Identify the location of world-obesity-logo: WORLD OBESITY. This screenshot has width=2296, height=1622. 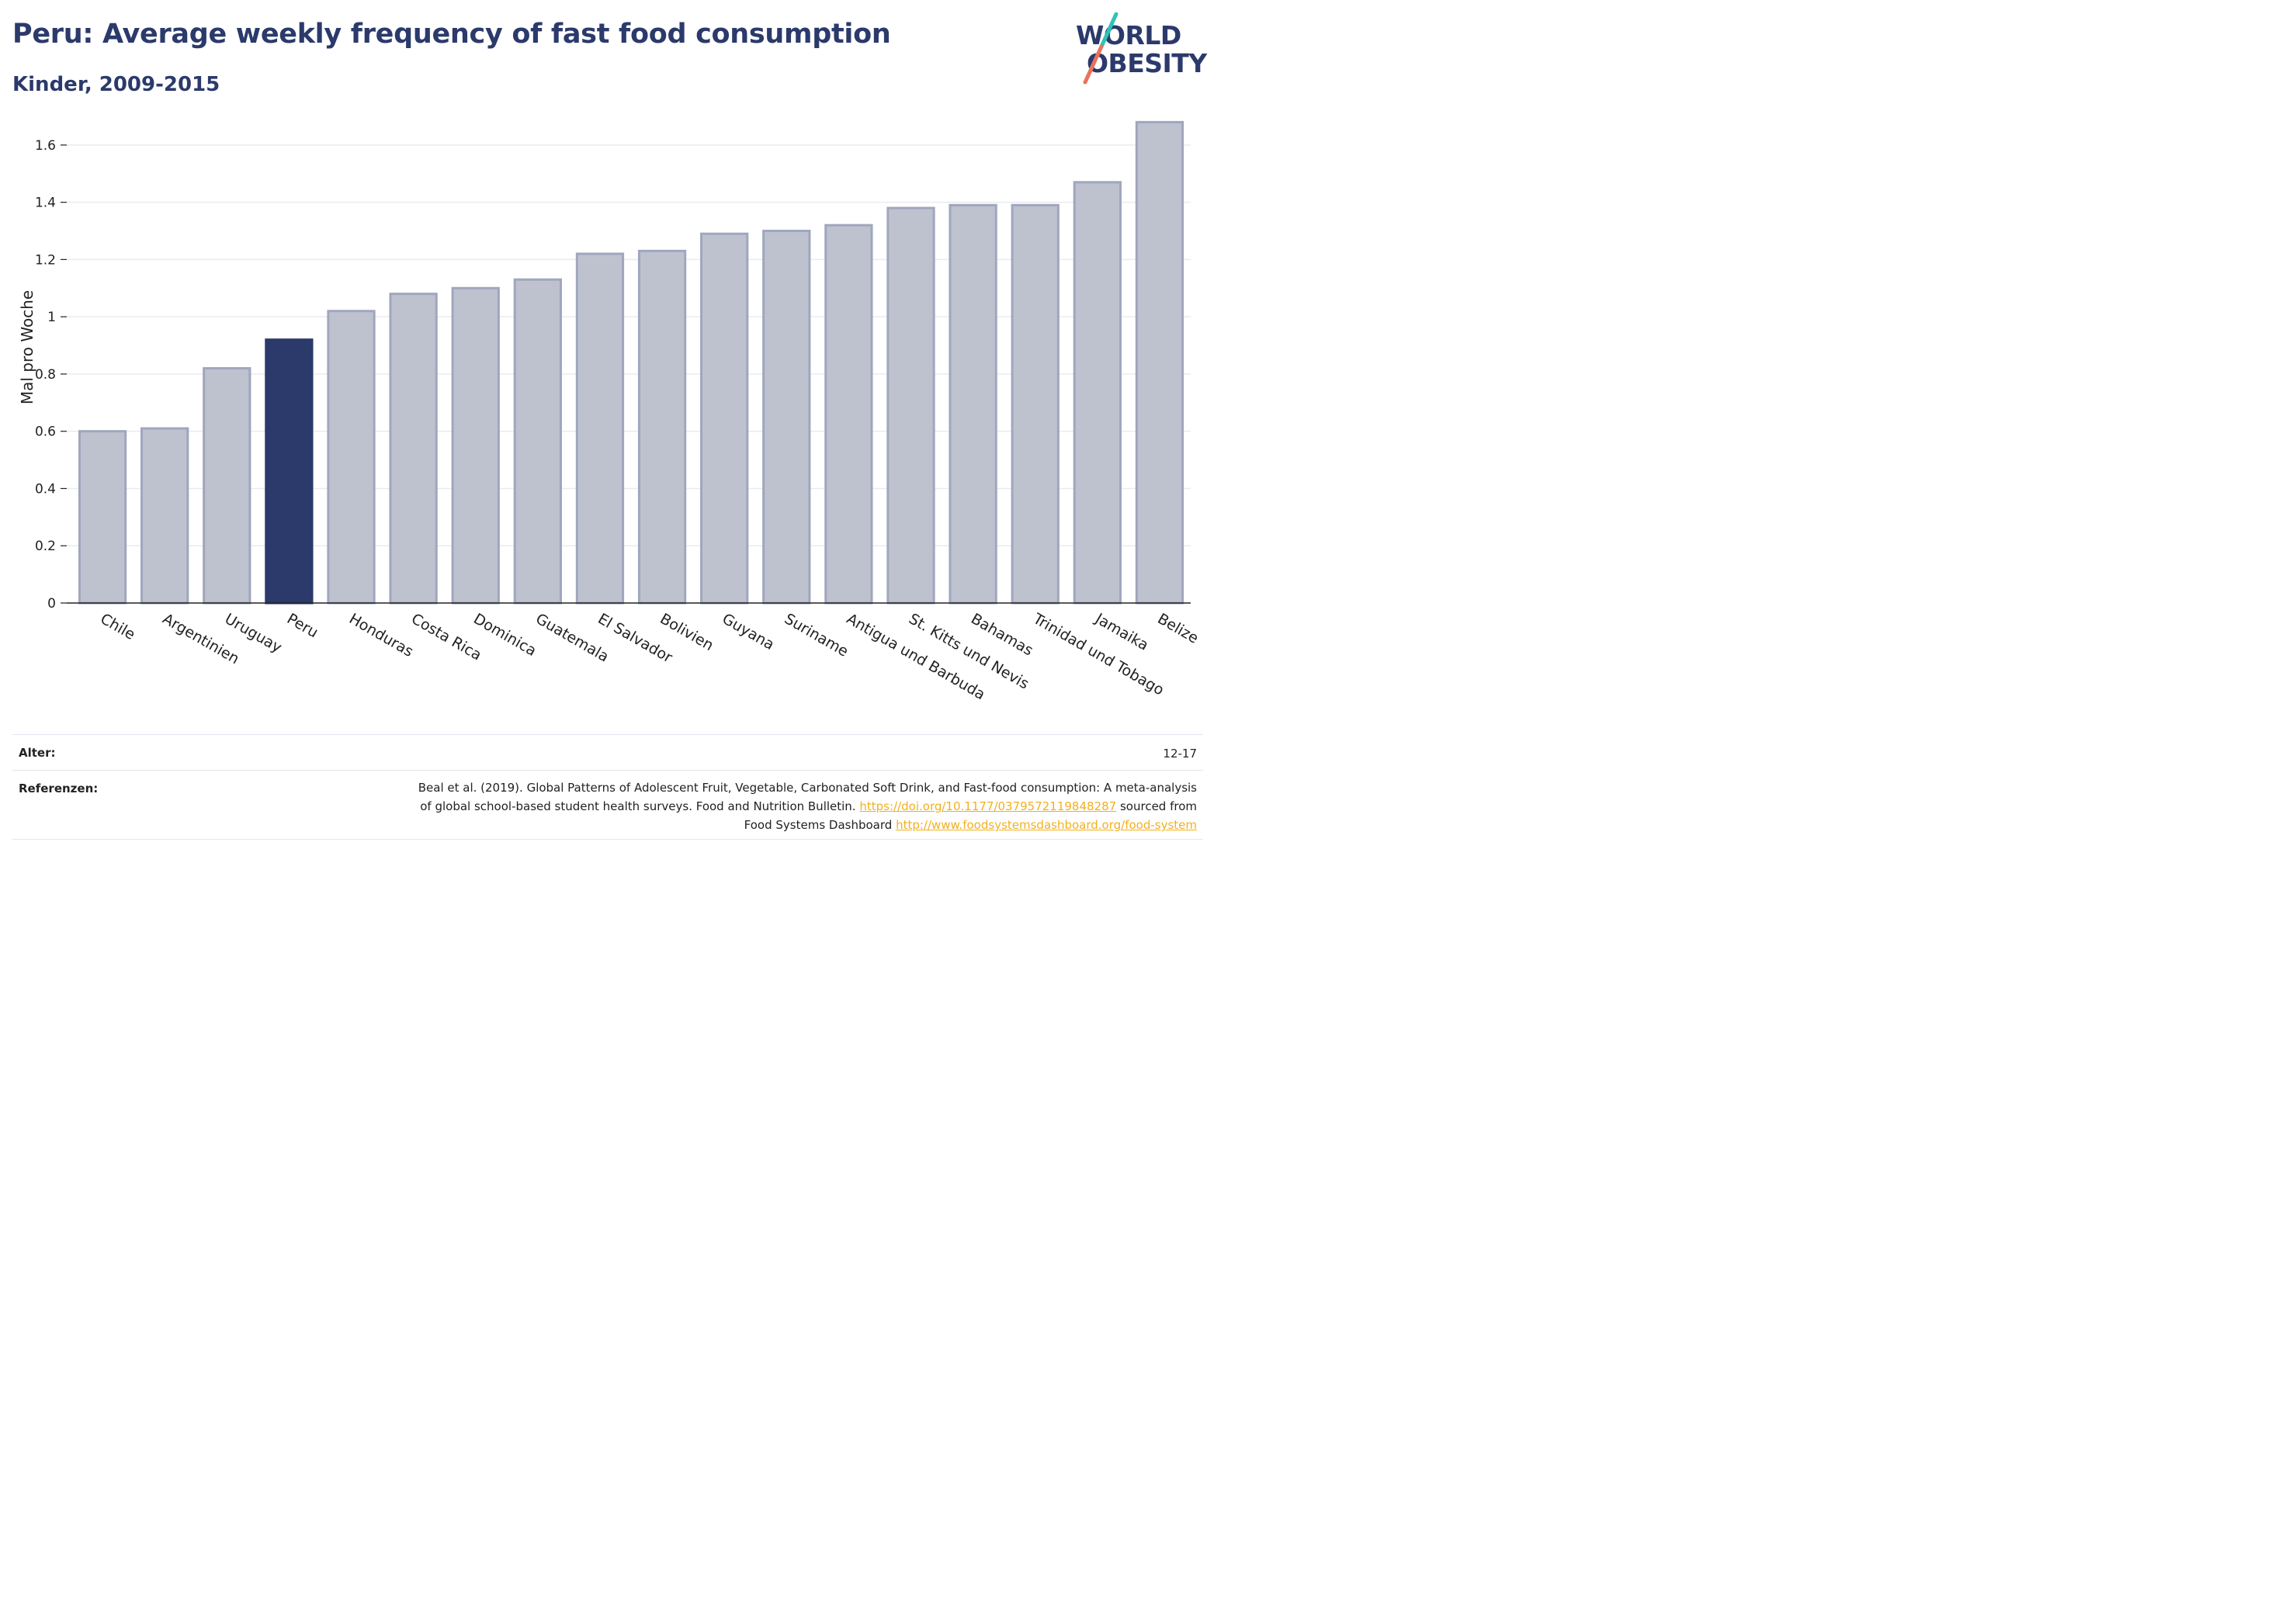
(1140, 49).